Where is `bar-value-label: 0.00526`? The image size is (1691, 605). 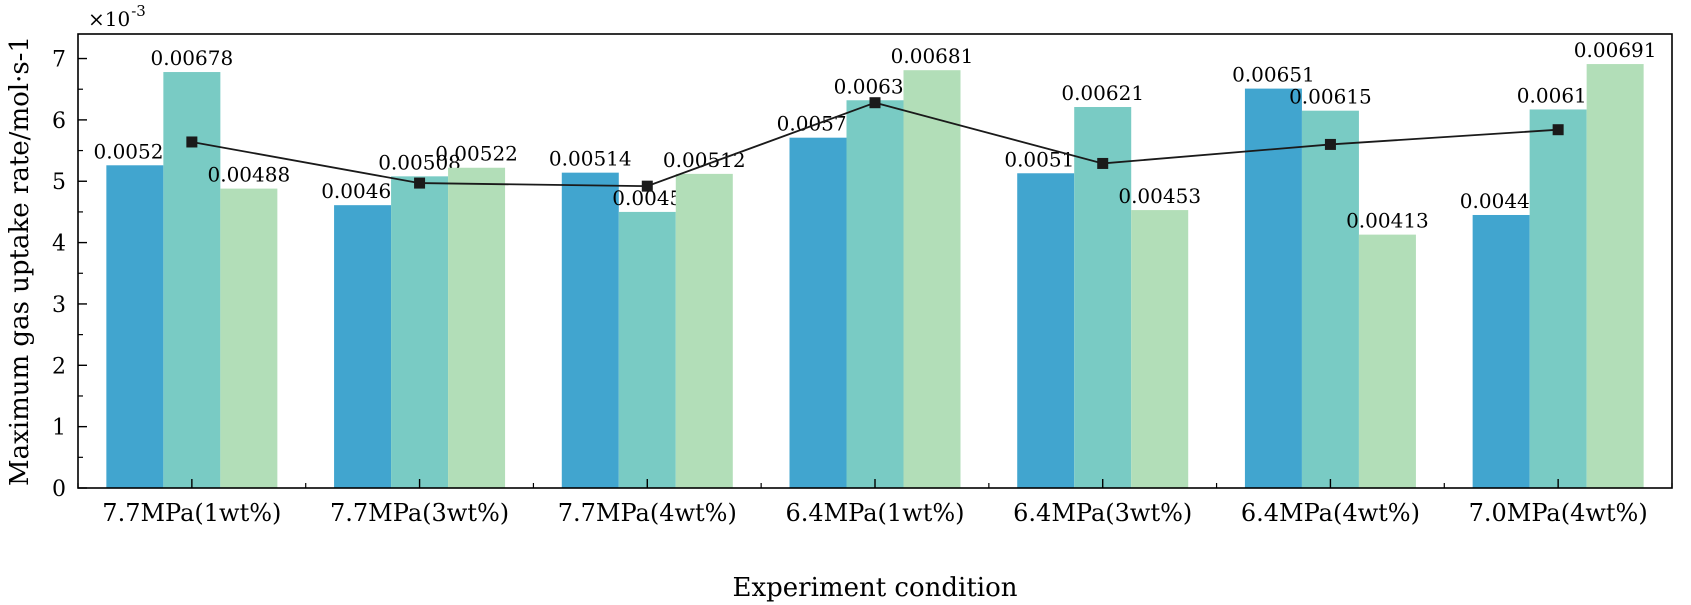
bar-value-label: 0.00526 is located at coordinates (134, 151).